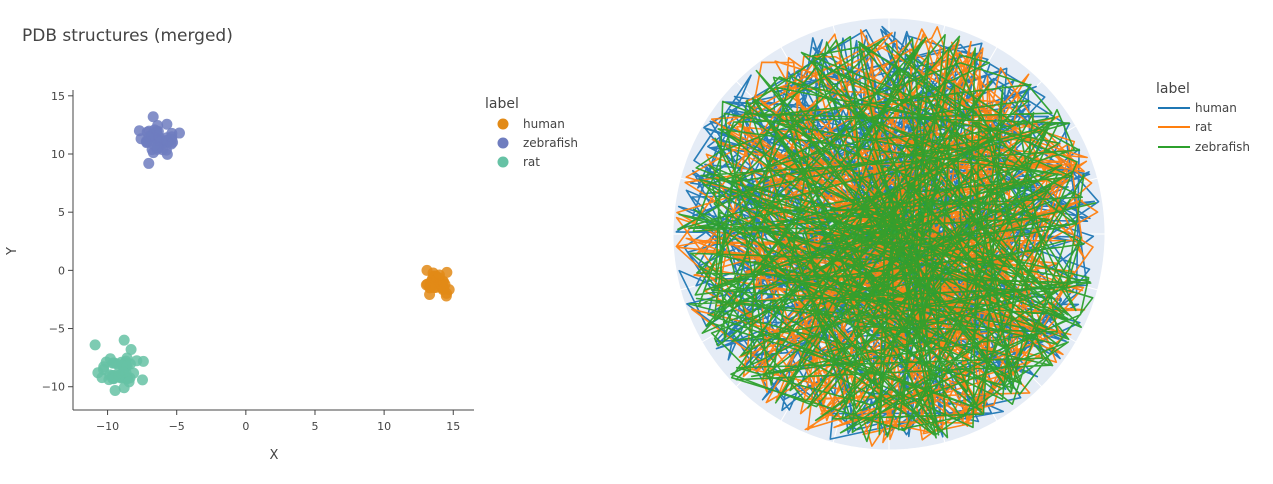  Describe the element at coordinates (503, 162) in the screenshot. I see `legend-marker-rat` at that location.